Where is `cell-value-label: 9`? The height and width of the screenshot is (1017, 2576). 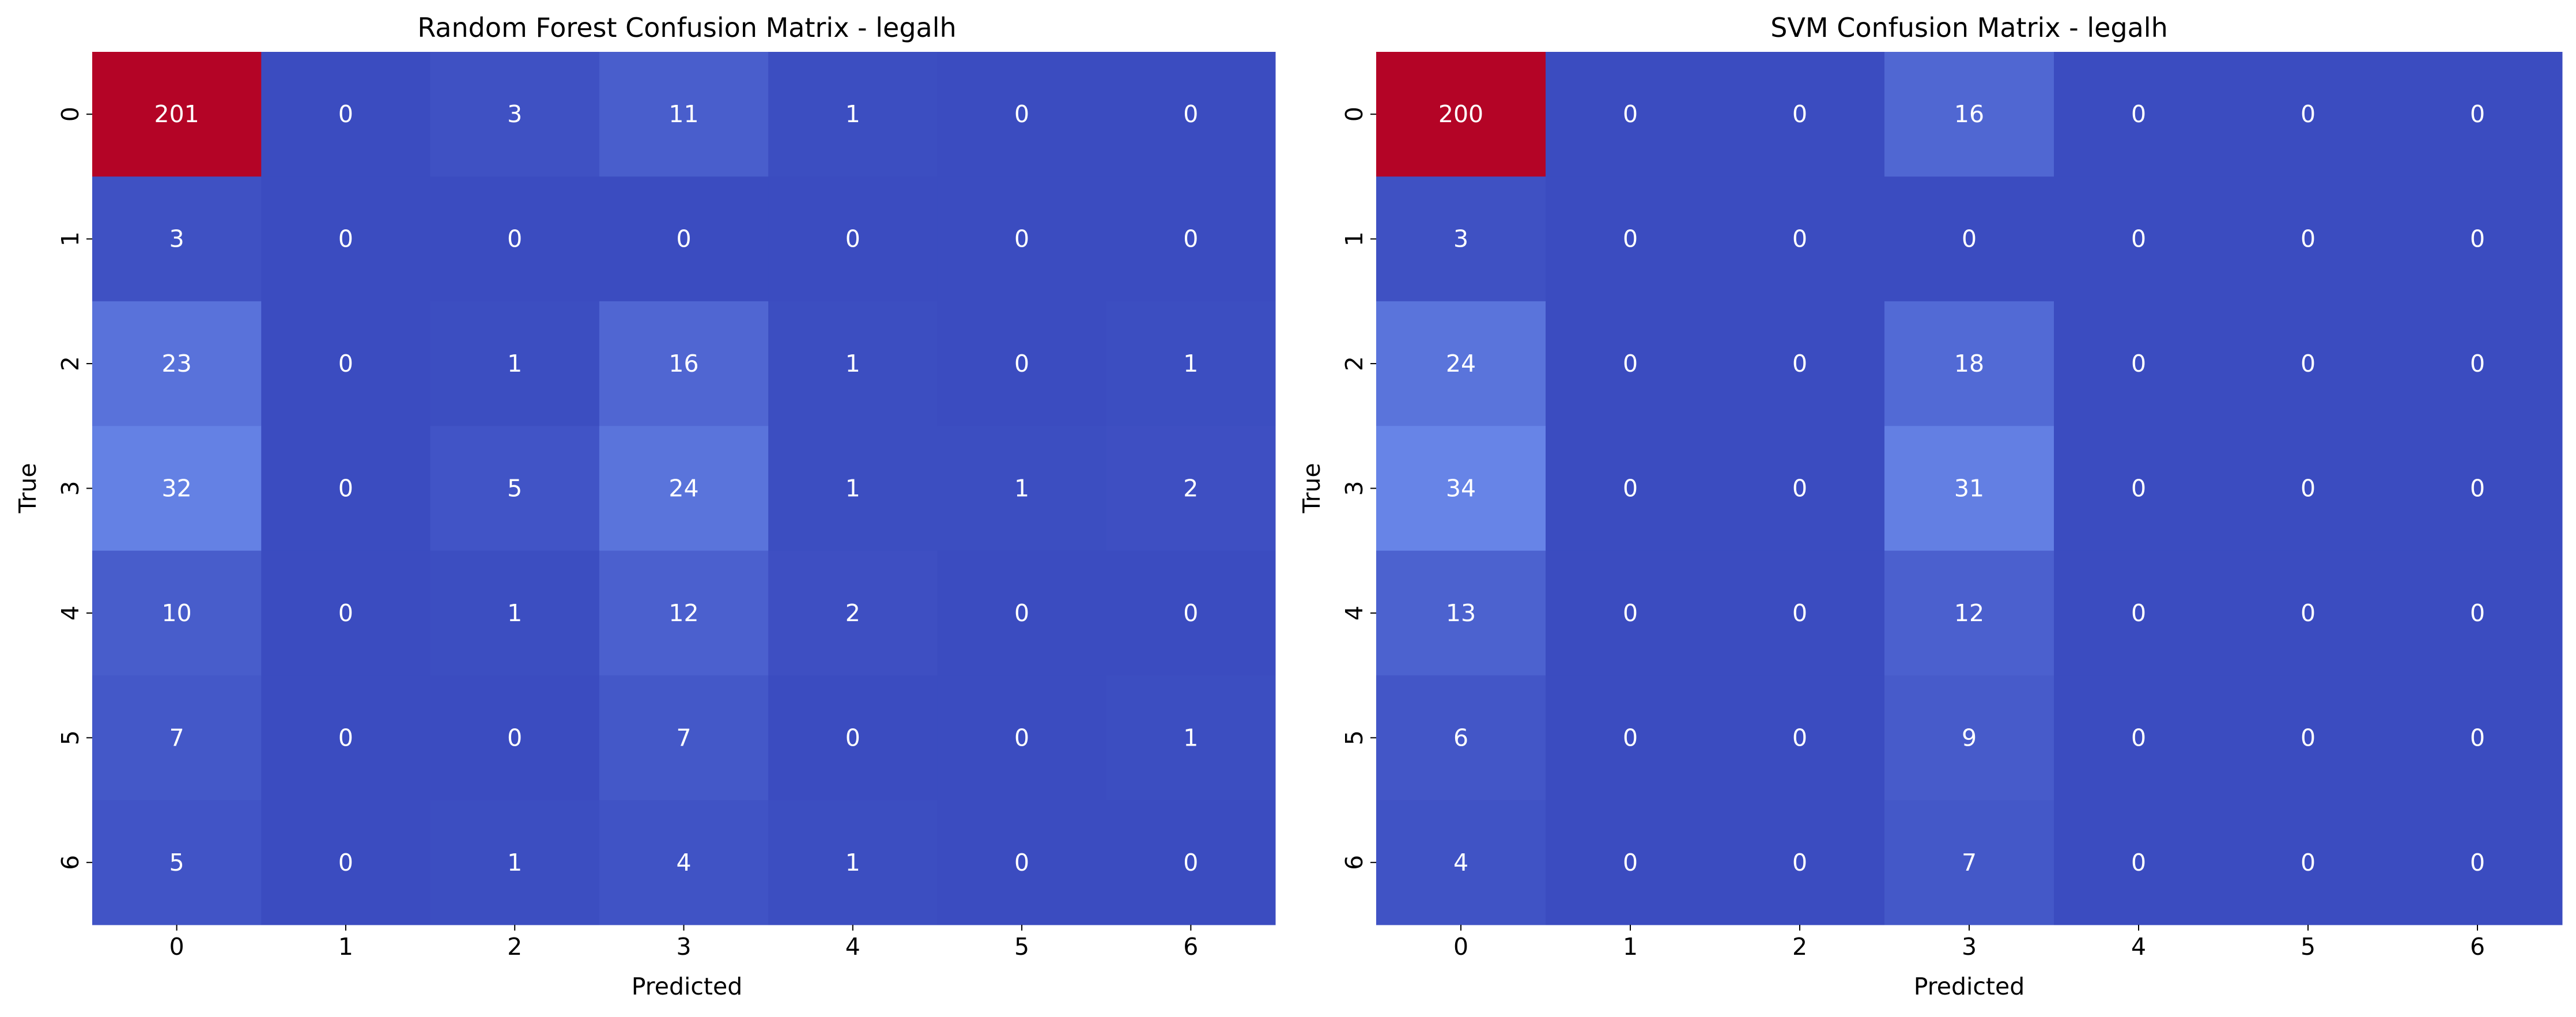 cell-value-label: 9 is located at coordinates (1969, 737).